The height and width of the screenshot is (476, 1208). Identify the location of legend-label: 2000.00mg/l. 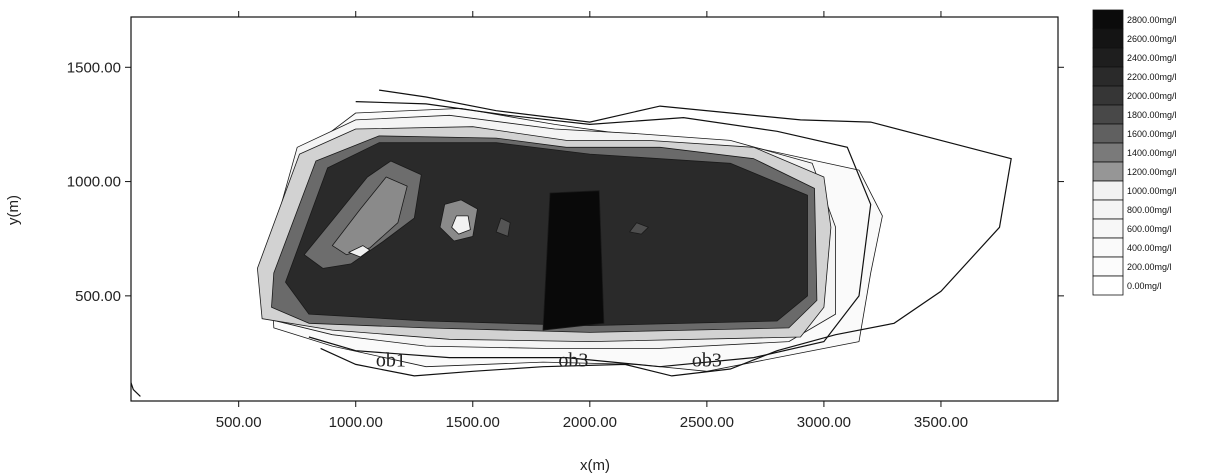
(1152, 96).